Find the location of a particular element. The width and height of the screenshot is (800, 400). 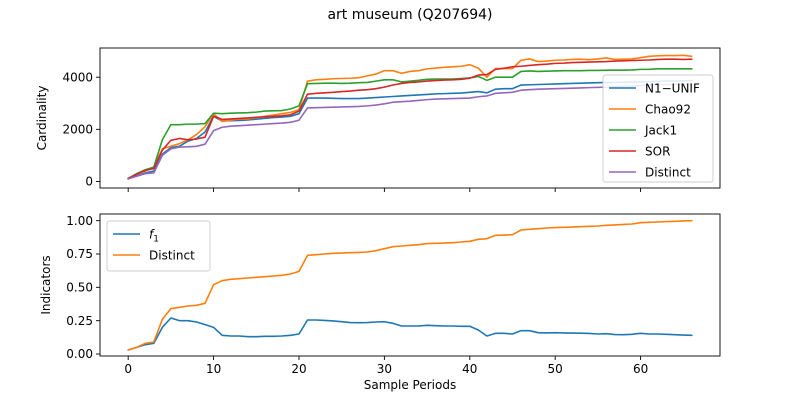

y-axis-label: Indicators is located at coordinates (46, 284).